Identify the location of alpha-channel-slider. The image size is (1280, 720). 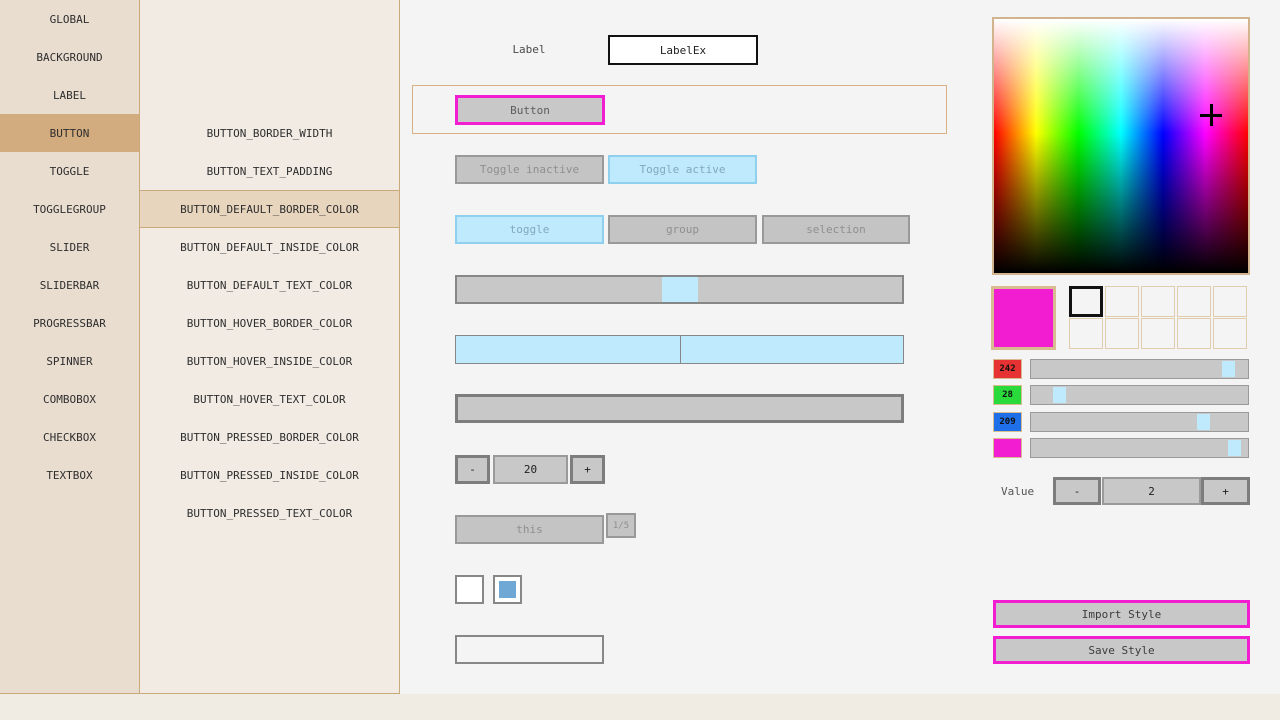
(1139, 448).